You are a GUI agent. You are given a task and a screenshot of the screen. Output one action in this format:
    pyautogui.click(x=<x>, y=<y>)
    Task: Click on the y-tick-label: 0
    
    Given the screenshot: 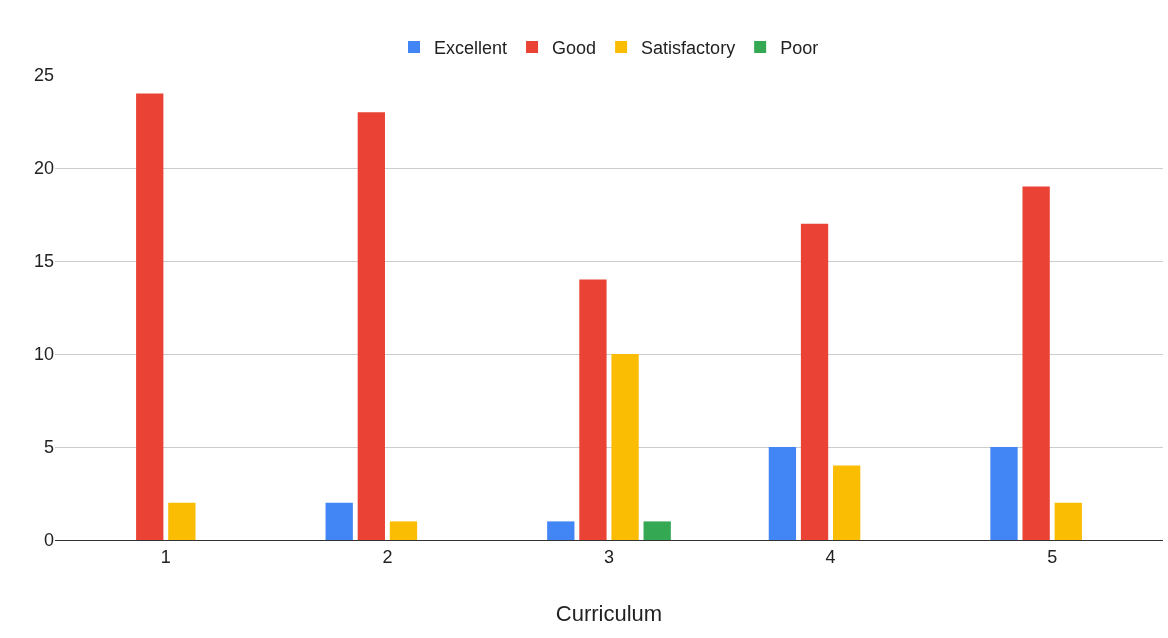 What is the action you would take?
    pyautogui.click(x=48, y=540)
    